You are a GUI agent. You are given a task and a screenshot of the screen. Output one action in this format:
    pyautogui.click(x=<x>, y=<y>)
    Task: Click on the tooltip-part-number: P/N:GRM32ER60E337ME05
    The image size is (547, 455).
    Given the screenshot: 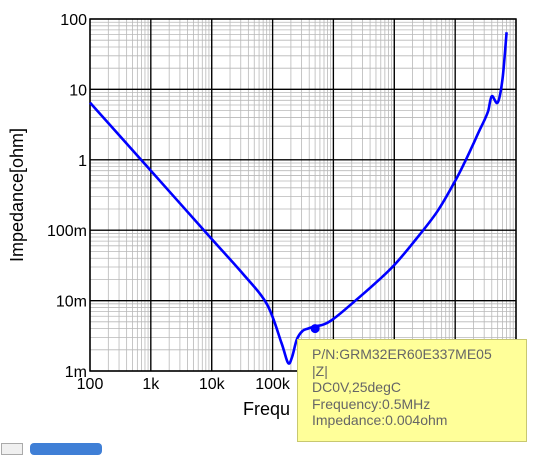 What is the action you would take?
    pyautogui.click(x=402, y=354)
    